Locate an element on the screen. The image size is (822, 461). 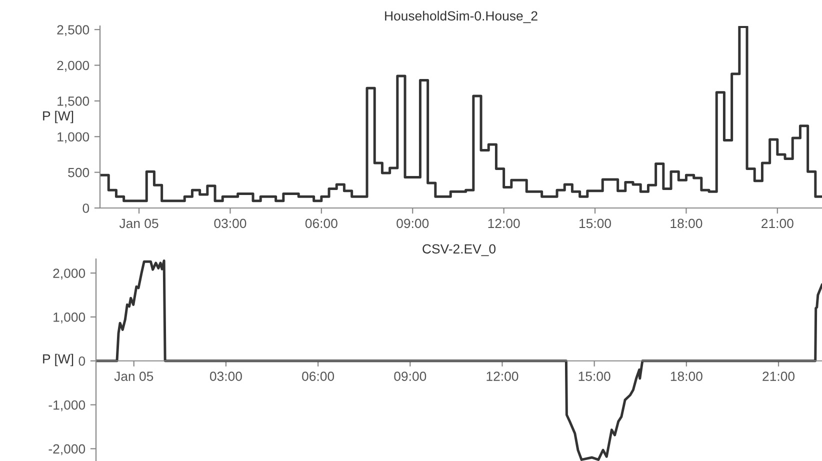
y-tick-label: -2,000 is located at coordinates (67, 450).